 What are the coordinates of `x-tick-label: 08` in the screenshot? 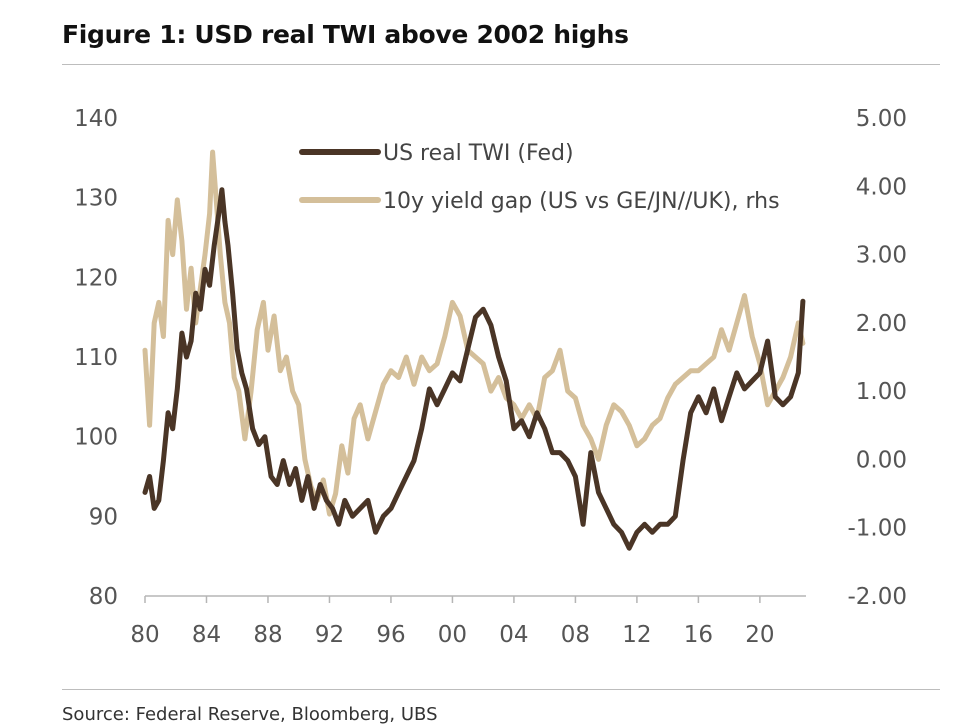 It's located at (575, 635).